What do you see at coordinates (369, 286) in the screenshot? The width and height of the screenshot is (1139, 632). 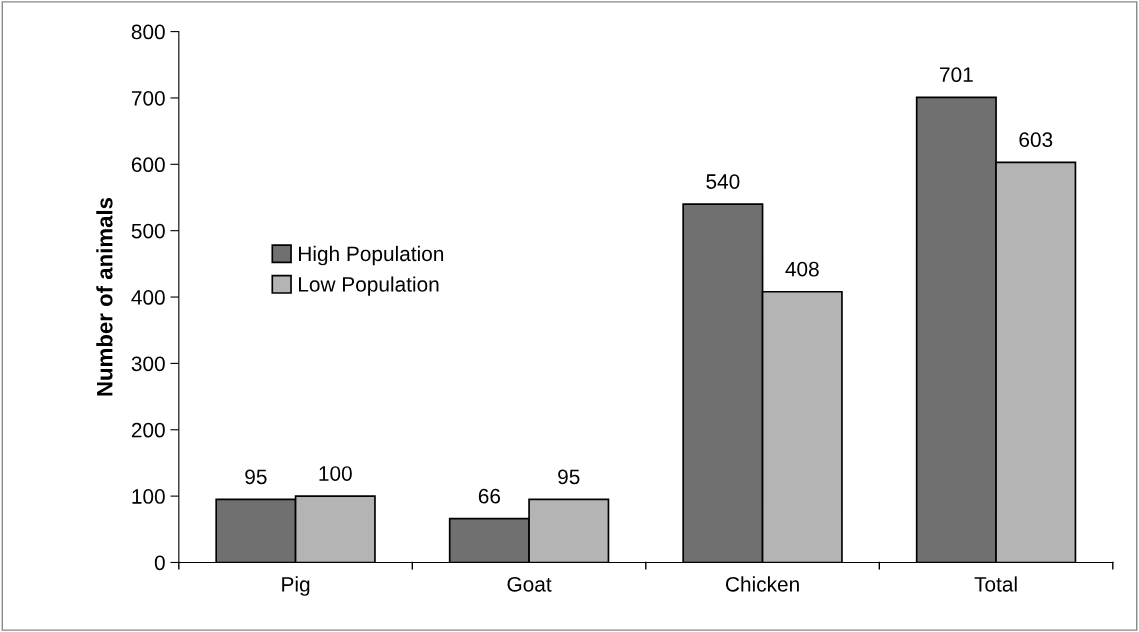 I see `legend-label: Low Population` at bounding box center [369, 286].